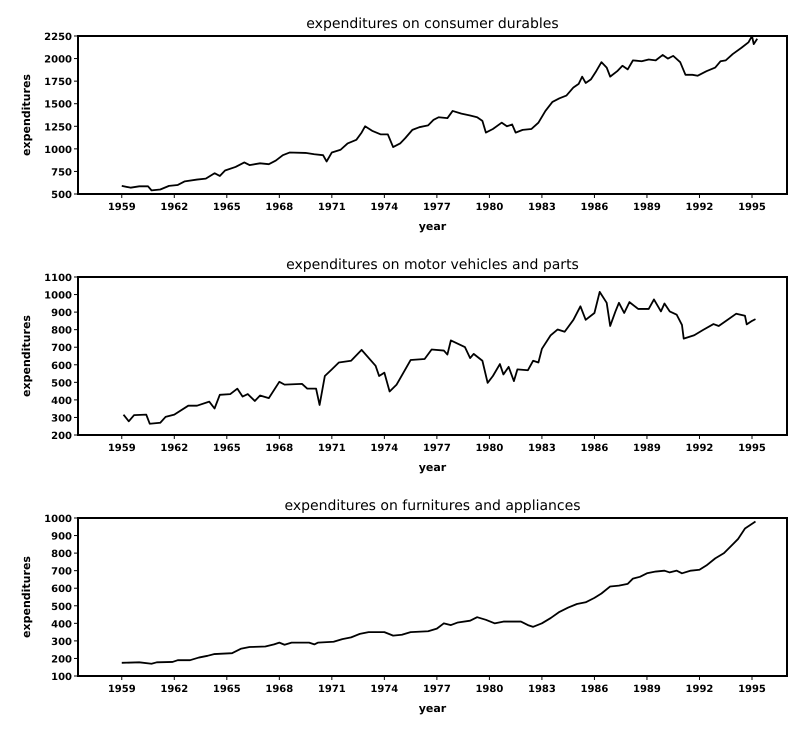  Describe the element at coordinates (432, 265) in the screenshot. I see `chart-title: expenditures on motor vehicles and parts` at that location.